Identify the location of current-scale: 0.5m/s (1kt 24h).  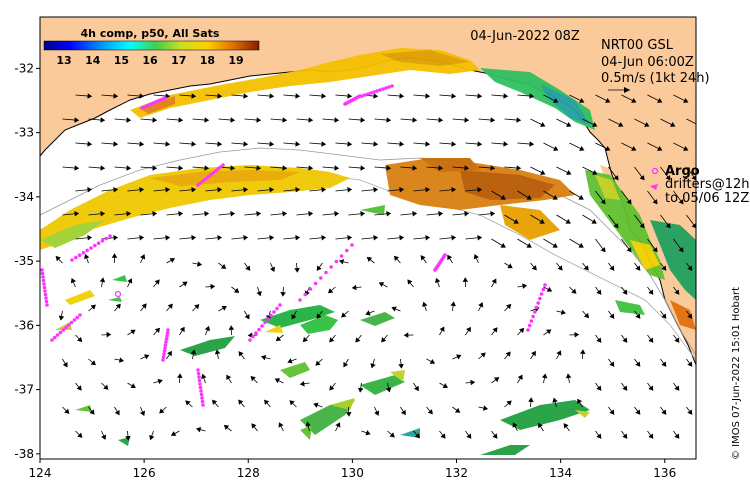
(655, 78).